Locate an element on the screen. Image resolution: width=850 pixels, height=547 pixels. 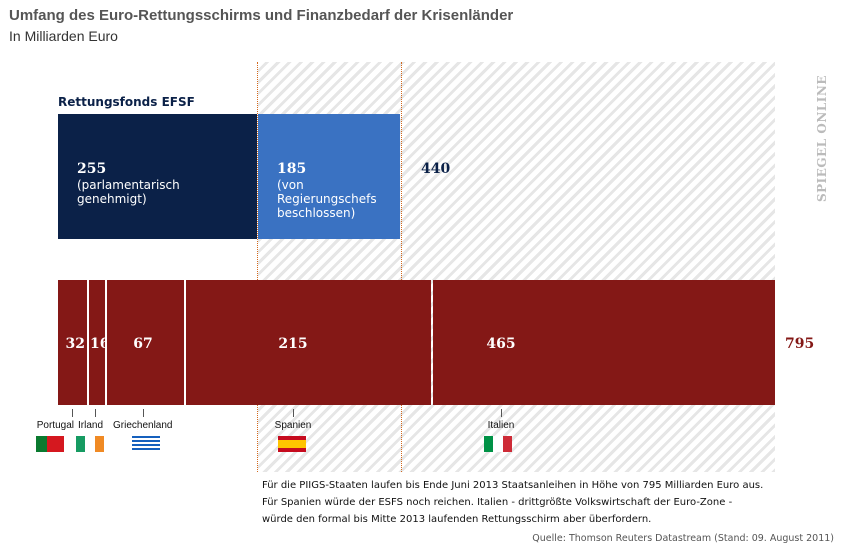
efsf-total-label: 440 is located at coordinates (436, 169).